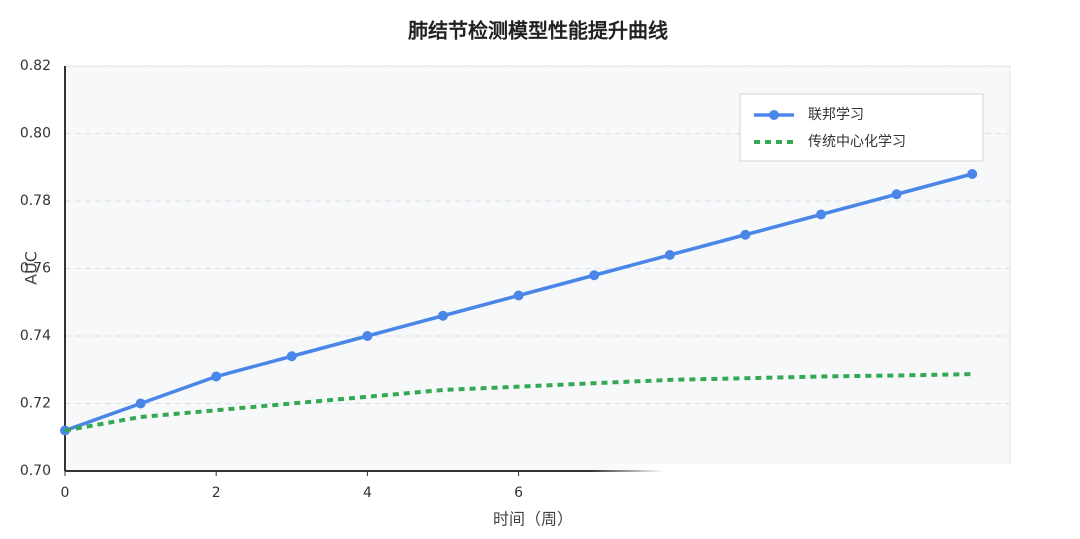 This screenshot has width=1080, height=539. I want to click on x-tick-label: 4, so click(367, 493).